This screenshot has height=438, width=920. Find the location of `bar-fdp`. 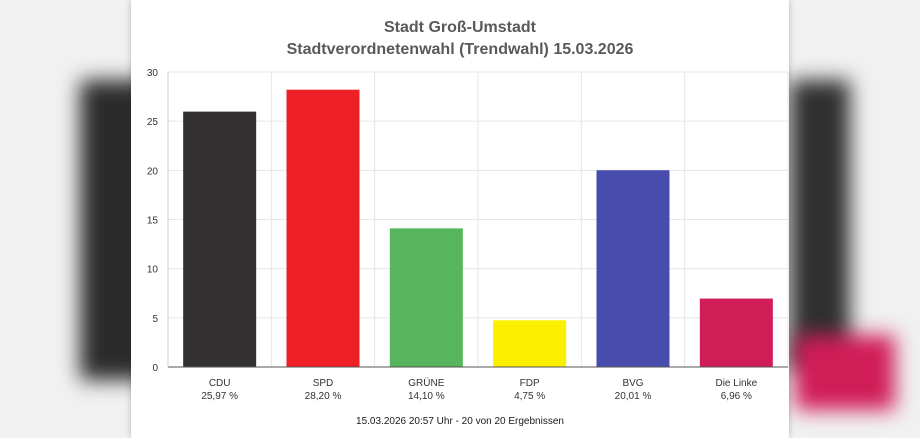

bar-fdp is located at coordinates (530, 343).